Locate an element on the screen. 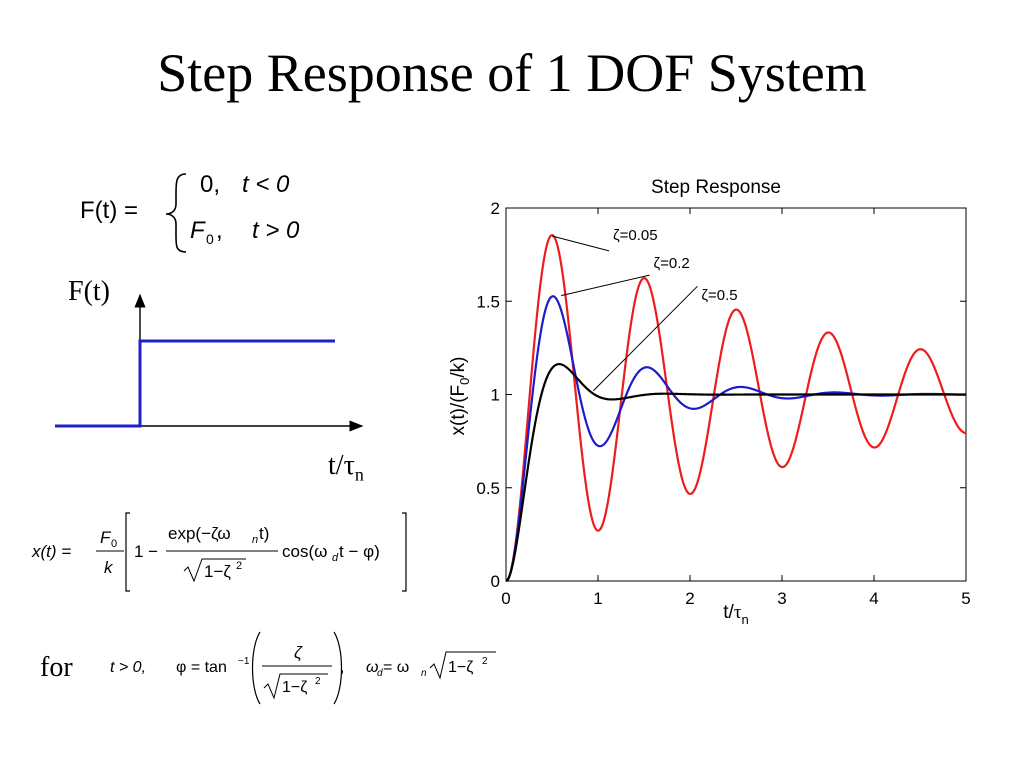  slide-title: Step Response of 1 DOF System is located at coordinates (512, 73).